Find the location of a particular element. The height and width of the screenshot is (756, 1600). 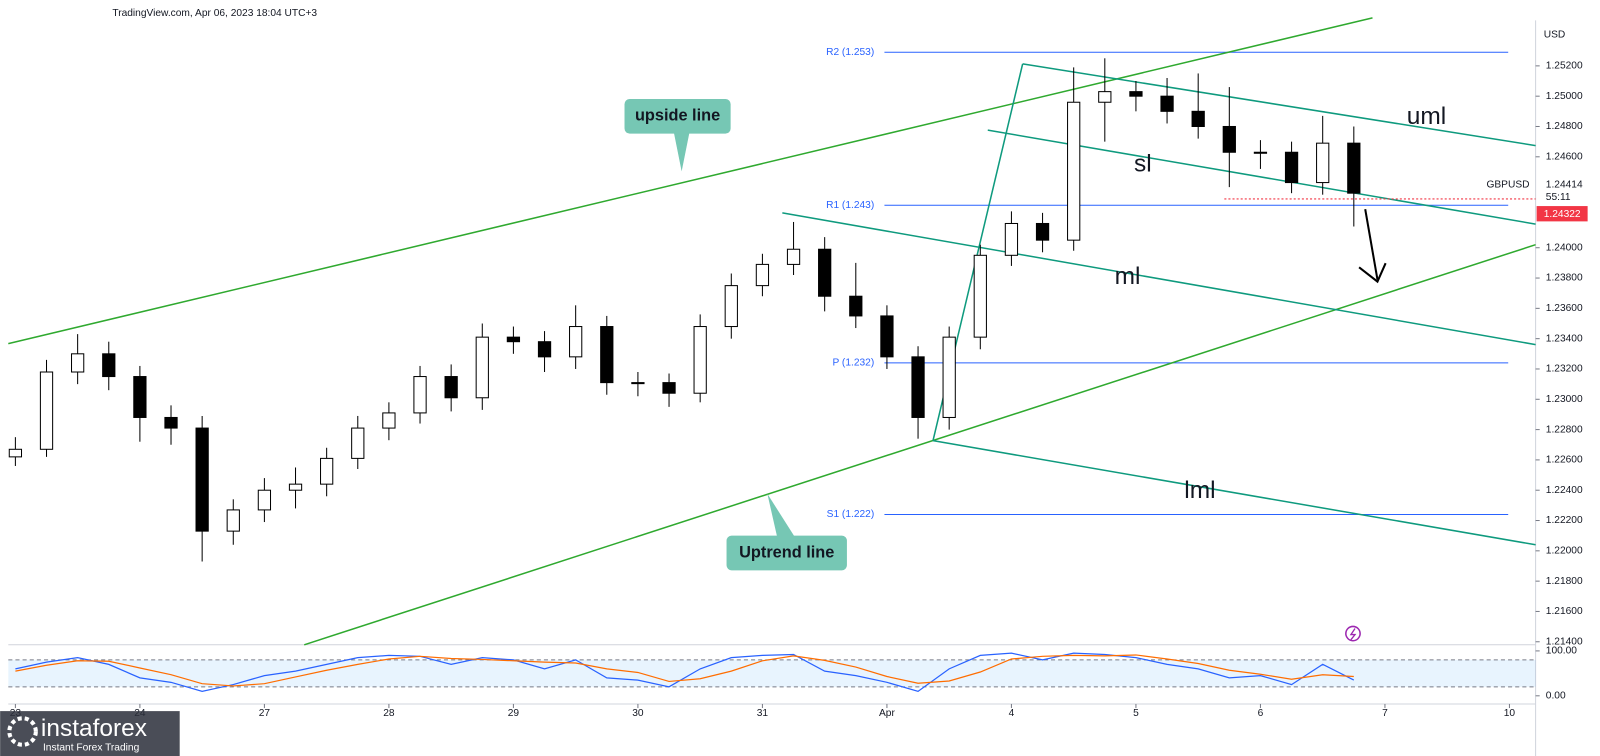

alert-icon is located at coordinates (1353, 633).